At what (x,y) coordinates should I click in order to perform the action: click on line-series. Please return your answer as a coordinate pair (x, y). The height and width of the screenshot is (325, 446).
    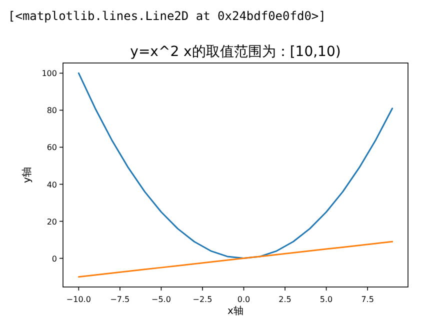
    Looking at the image, I should click on (236, 259).